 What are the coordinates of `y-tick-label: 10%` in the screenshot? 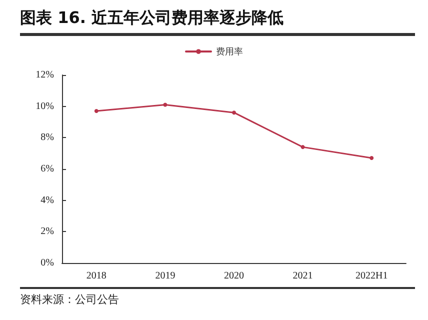 It's located at (45, 106).